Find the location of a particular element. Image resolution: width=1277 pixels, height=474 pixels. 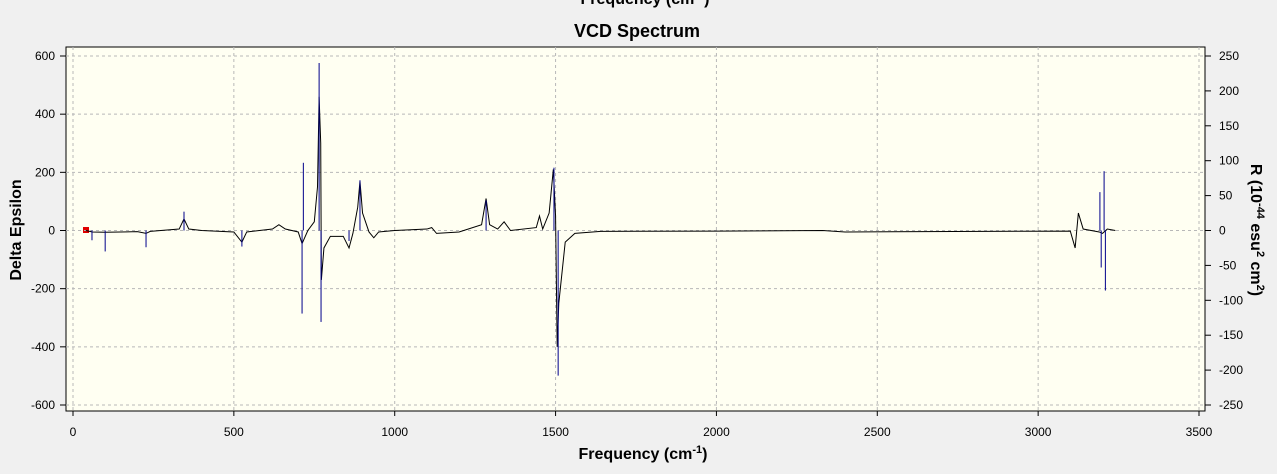

x-tick-label: 500 is located at coordinates (234, 432).